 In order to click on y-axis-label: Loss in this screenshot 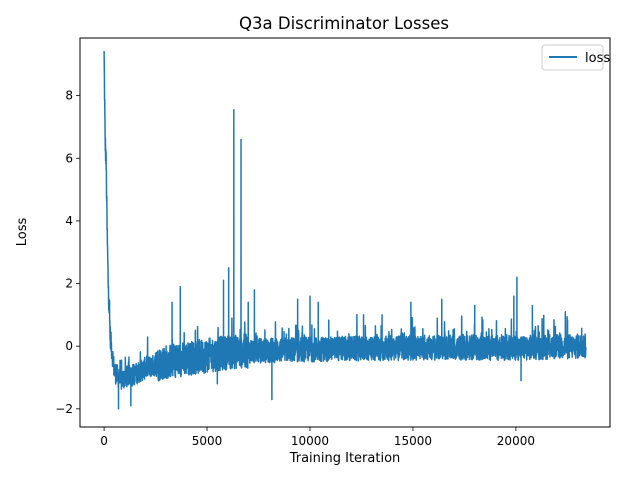, I will do `click(22, 232)`.